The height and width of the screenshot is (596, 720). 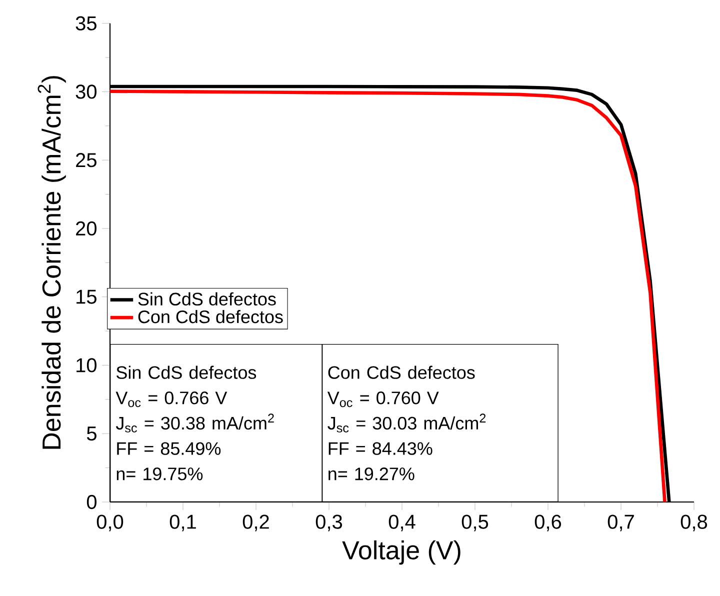 What do you see at coordinates (402, 523) in the screenshot?
I see `x-tick-label: 0,4` at bounding box center [402, 523].